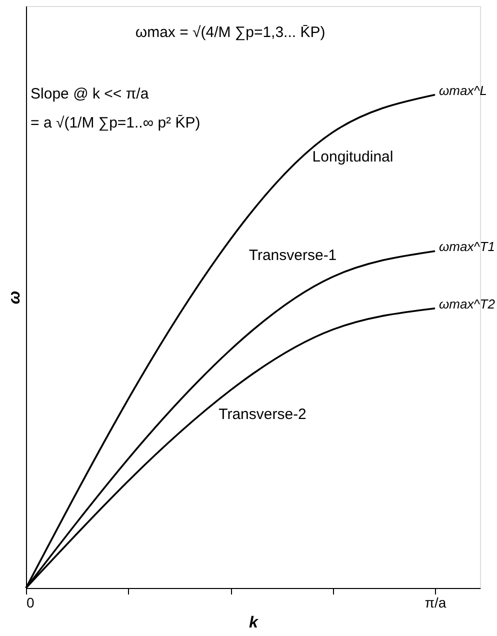 The height and width of the screenshot is (636, 497). Describe the element at coordinates (353, 157) in the screenshot. I see `series-label: Longitudinal` at that location.